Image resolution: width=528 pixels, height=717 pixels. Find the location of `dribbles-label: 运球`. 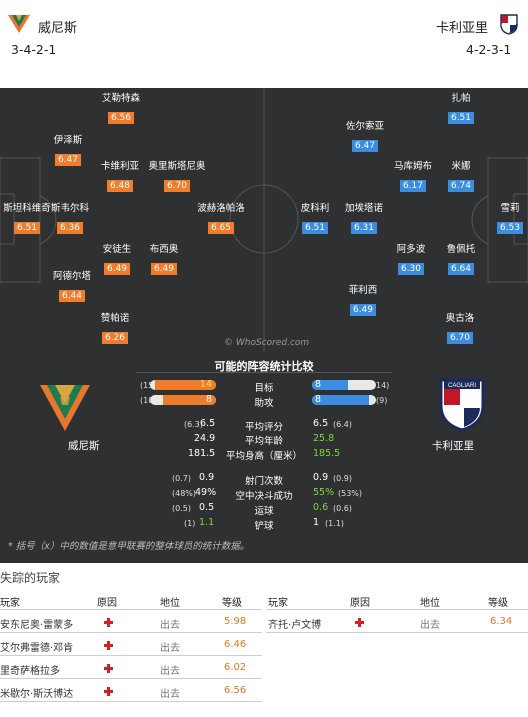

dribbles-label: 运球 is located at coordinates (264, 511).